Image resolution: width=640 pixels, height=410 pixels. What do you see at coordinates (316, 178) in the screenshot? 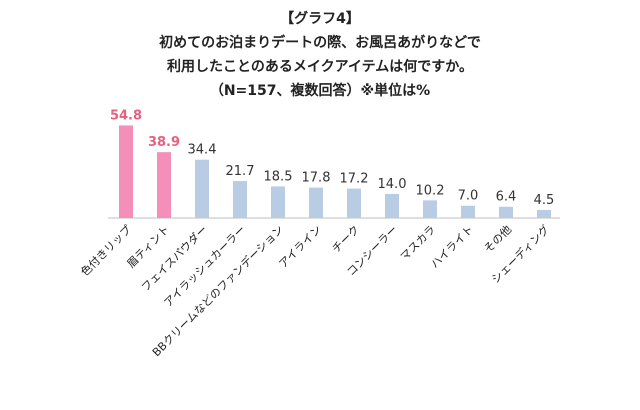
I see `value-label-5: 17.8` at bounding box center [316, 178].